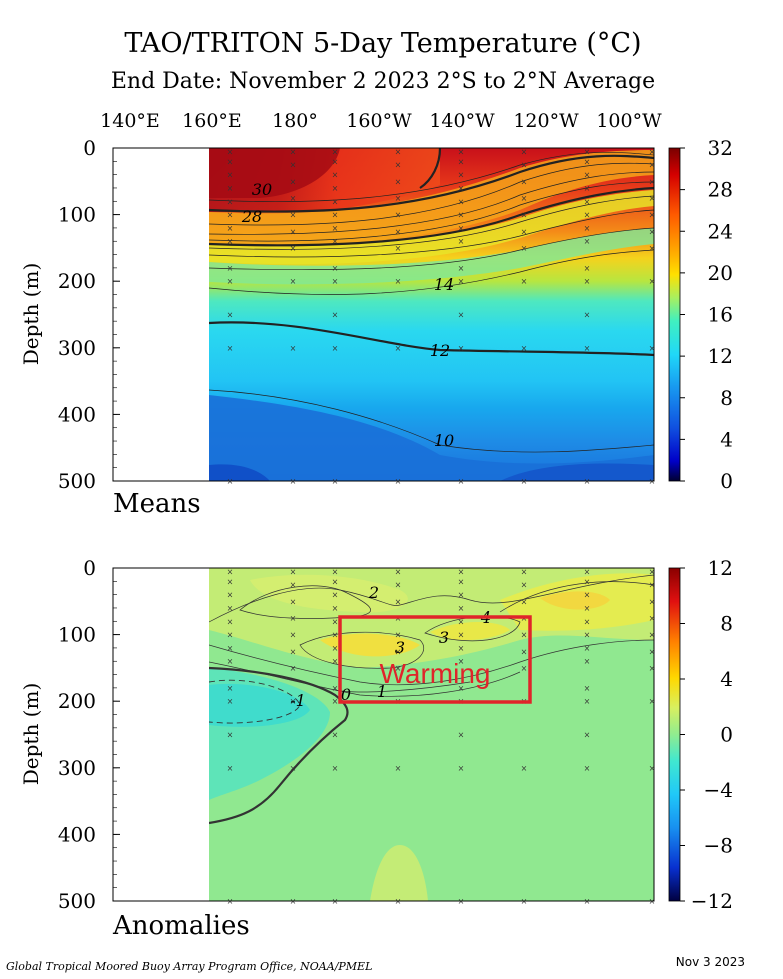 Image resolution: width=783 pixels, height=979 pixels. Describe the element at coordinates (212, 121) in the screenshot. I see `longitude-label: 160°E` at that location.